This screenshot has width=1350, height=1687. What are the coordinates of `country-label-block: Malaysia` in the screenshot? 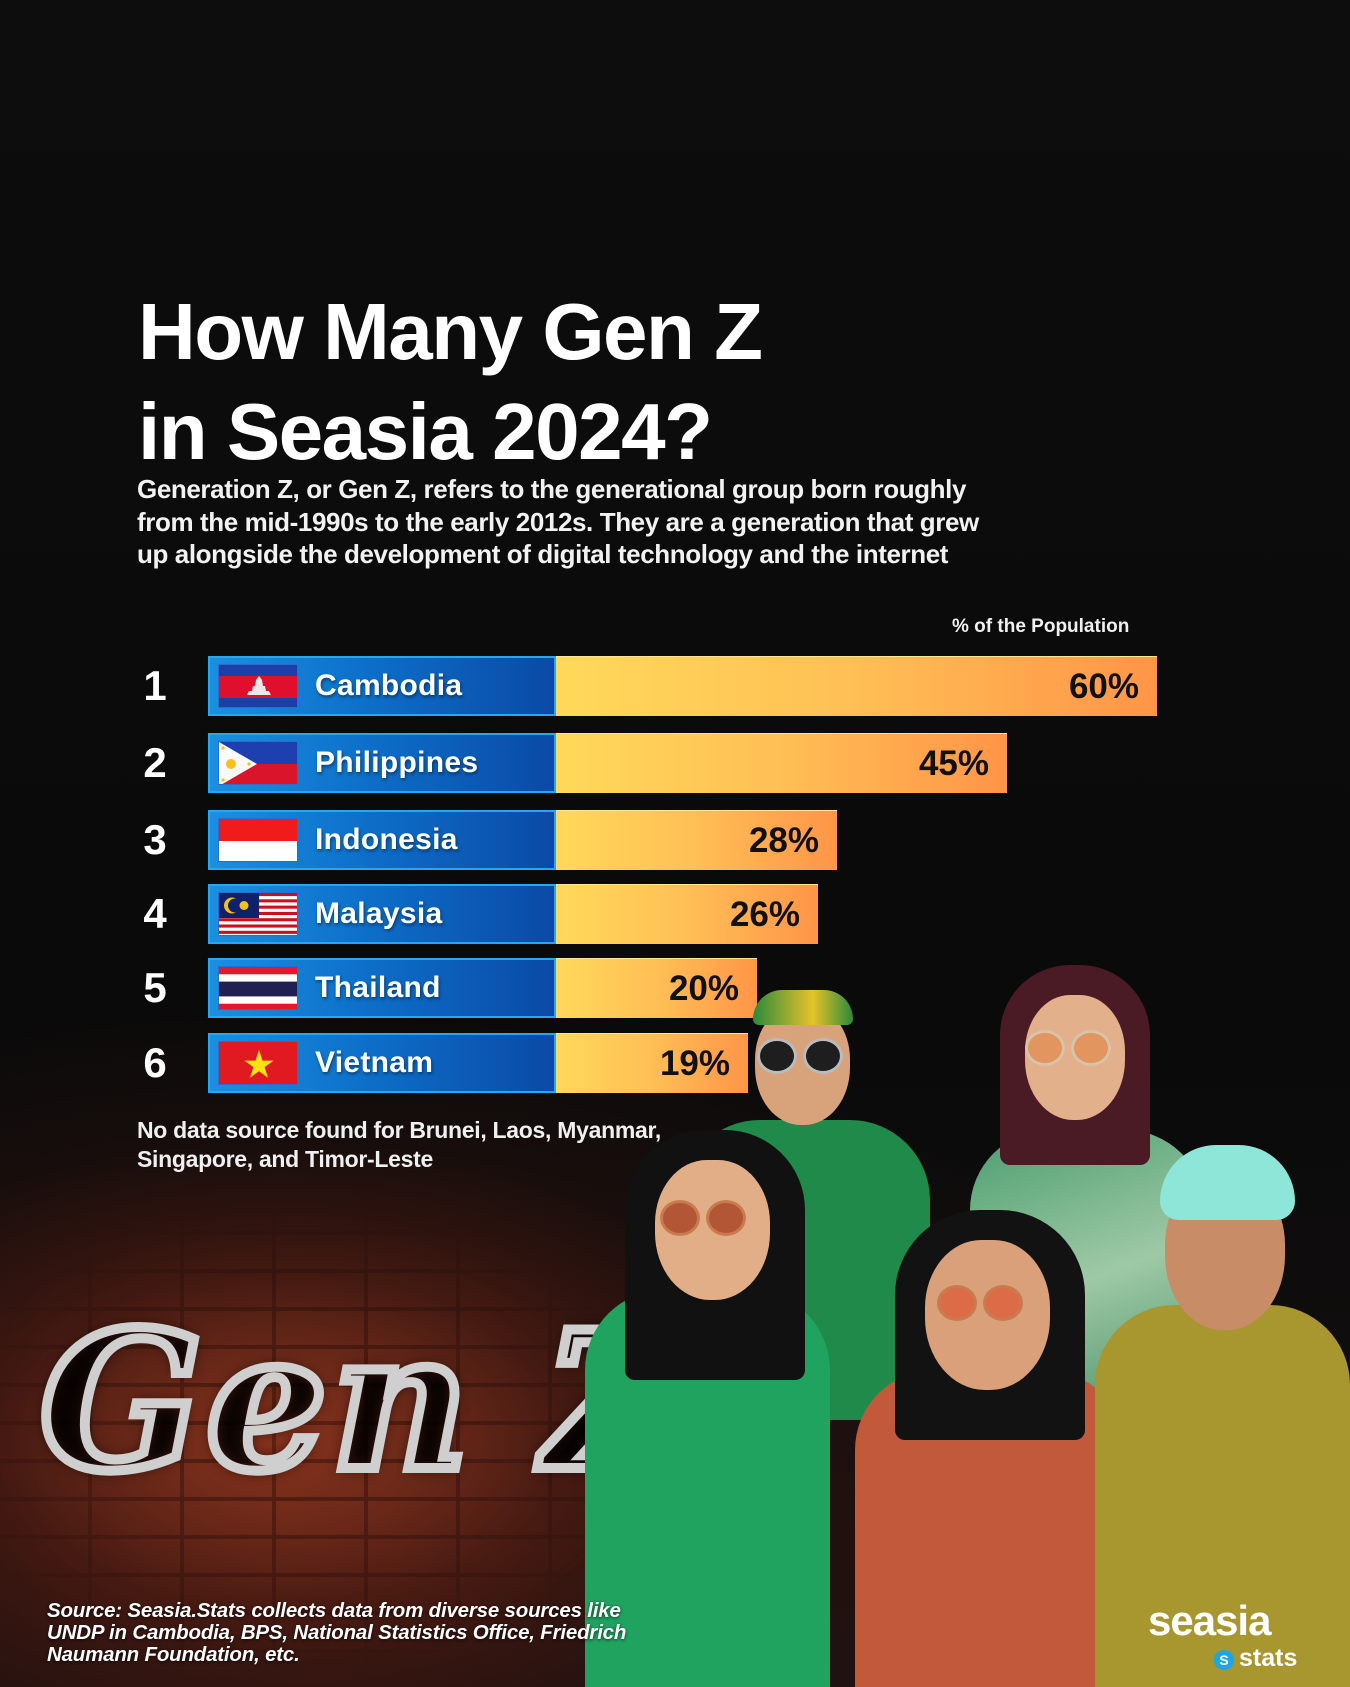 It's located at (382, 914).